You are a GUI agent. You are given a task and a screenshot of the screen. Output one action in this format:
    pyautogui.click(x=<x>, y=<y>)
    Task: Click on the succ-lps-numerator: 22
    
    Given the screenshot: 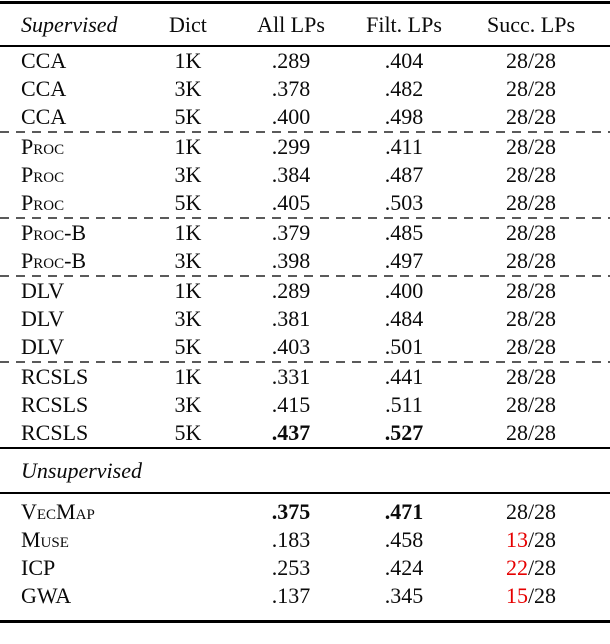 What is the action you would take?
    pyautogui.click(x=516, y=567)
    